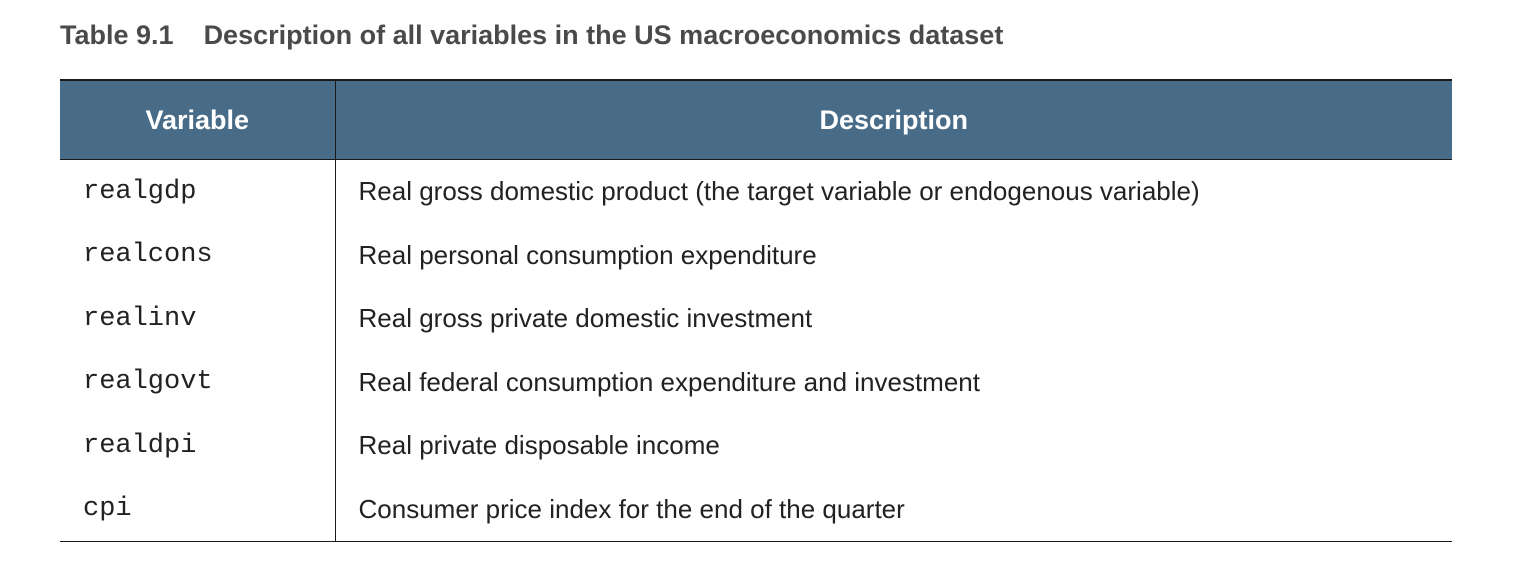 The width and height of the screenshot is (1522, 570). I want to click on description-cell: Real private disposable income, so click(539, 445).